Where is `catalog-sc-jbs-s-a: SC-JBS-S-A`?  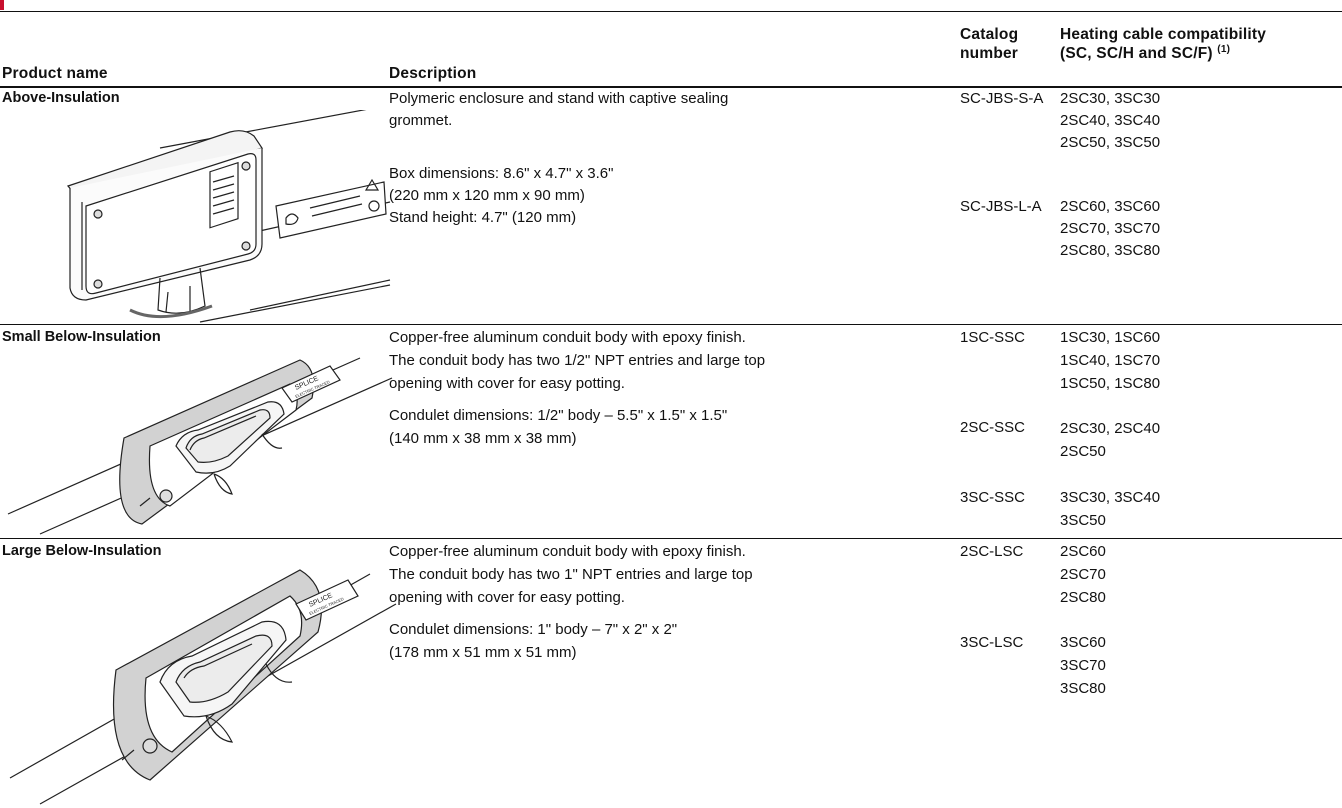
catalog-sc-jbs-s-a: SC-JBS-S-A is located at coordinates (1002, 98).